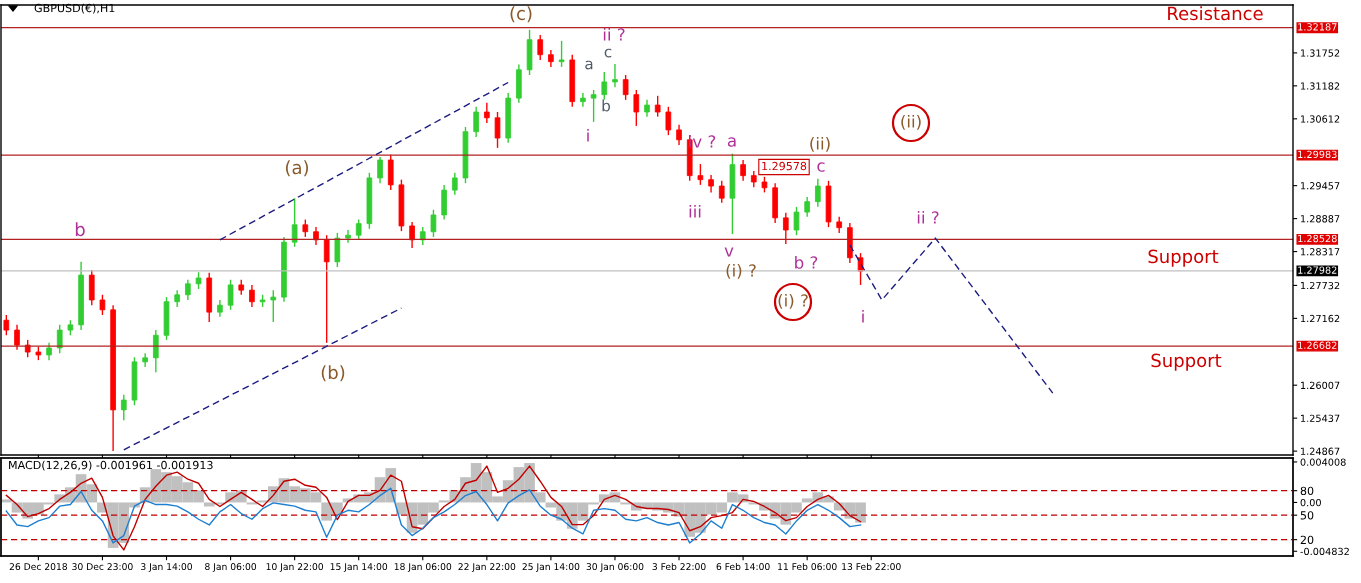  I want to click on x-tick-label: 3 Jan 14:00, so click(166, 567).